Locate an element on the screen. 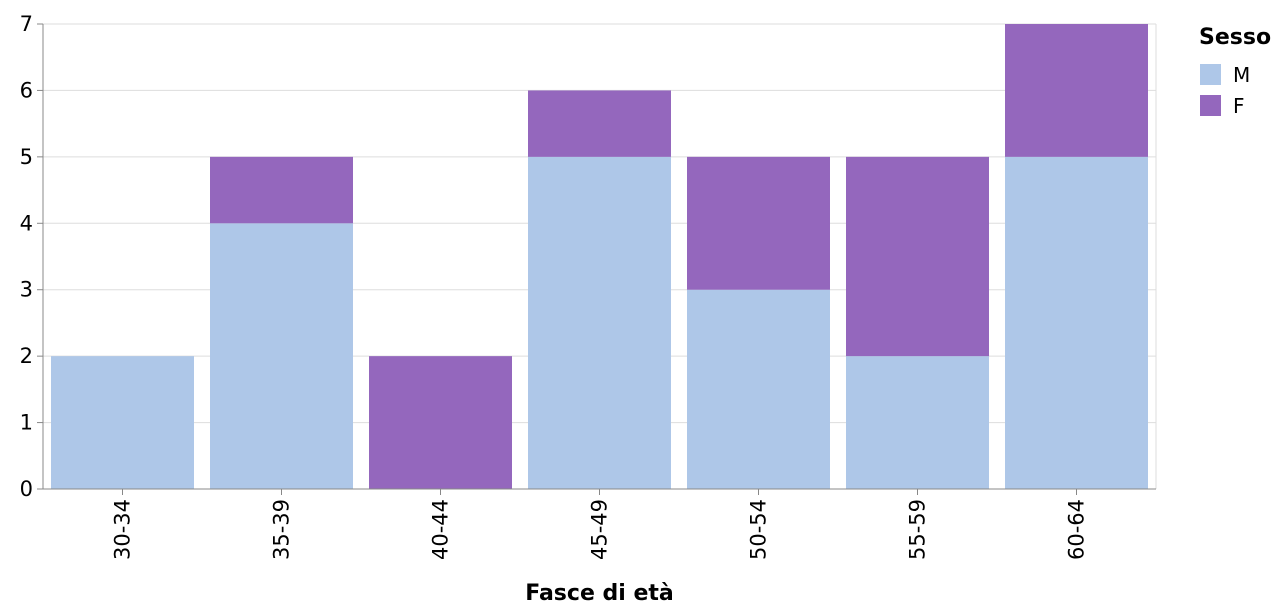  y-tick-label: 5 is located at coordinates (26, 157).